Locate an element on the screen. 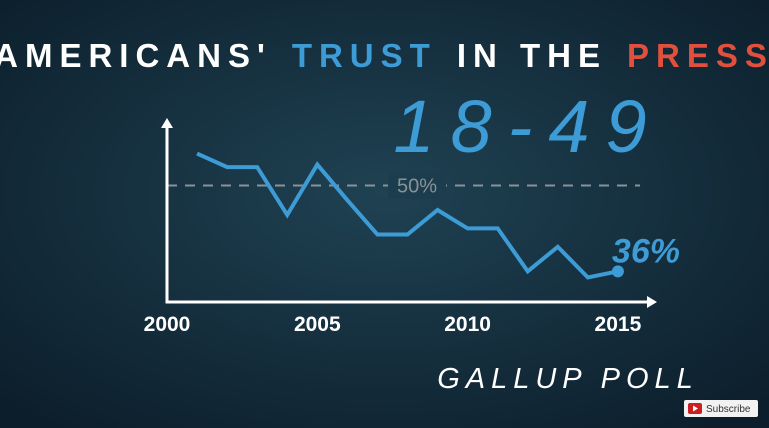  chart-title: AMERICANS' TRUST IN THE PRESS is located at coordinates (384, 55).